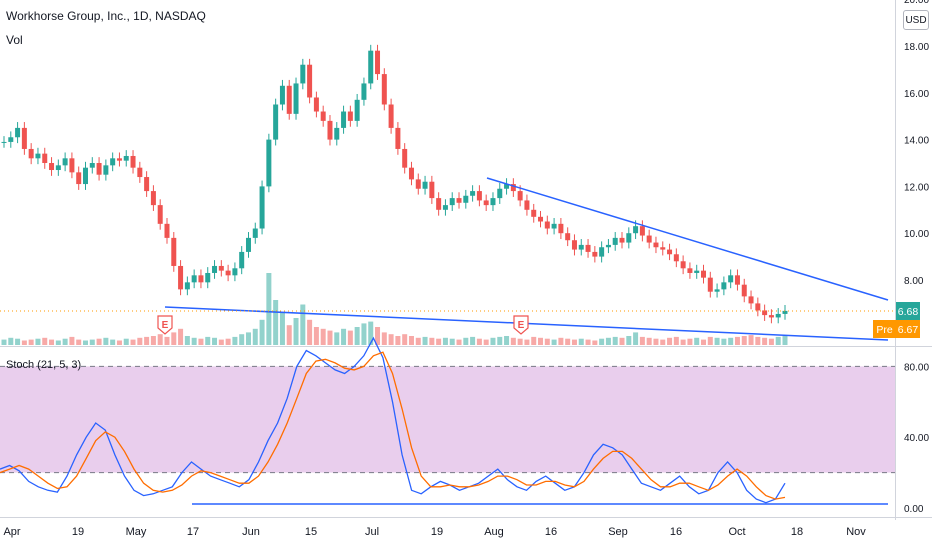 This screenshot has height=555, width=932. I want to click on currency-label: USD, so click(916, 20).